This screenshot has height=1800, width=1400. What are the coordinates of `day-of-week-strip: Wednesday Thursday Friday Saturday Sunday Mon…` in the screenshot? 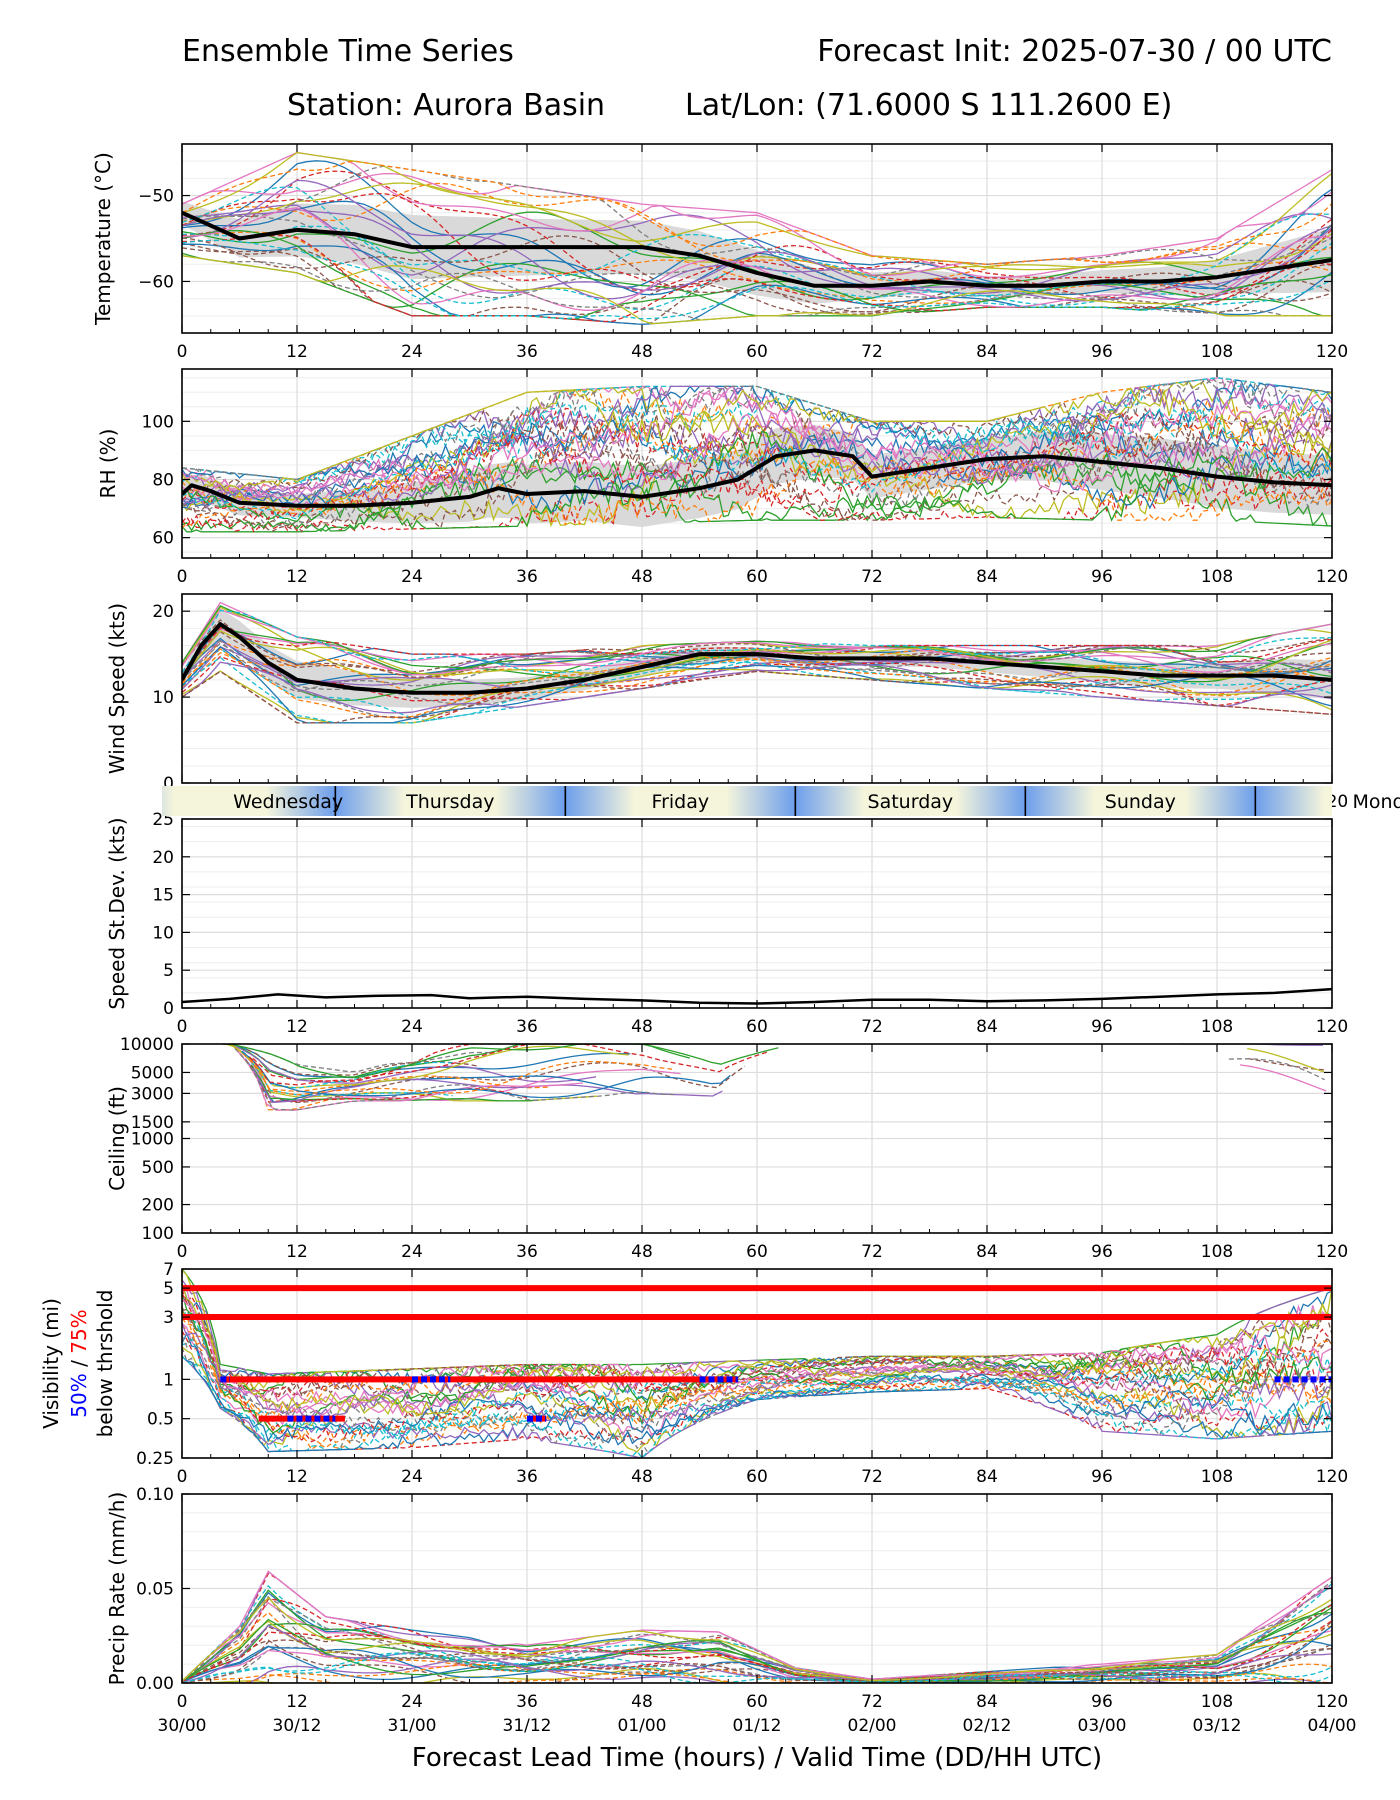 It's located at (781, 801).